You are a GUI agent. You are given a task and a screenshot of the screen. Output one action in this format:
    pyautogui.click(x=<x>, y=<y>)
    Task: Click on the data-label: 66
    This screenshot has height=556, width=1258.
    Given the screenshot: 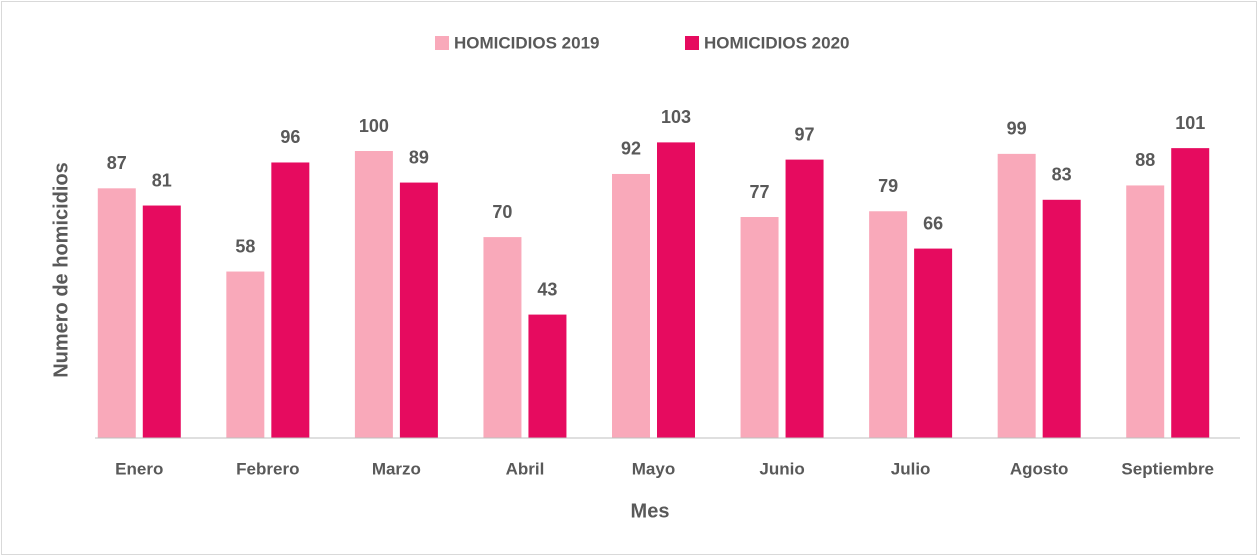 What is the action you would take?
    pyautogui.click(x=933, y=223)
    